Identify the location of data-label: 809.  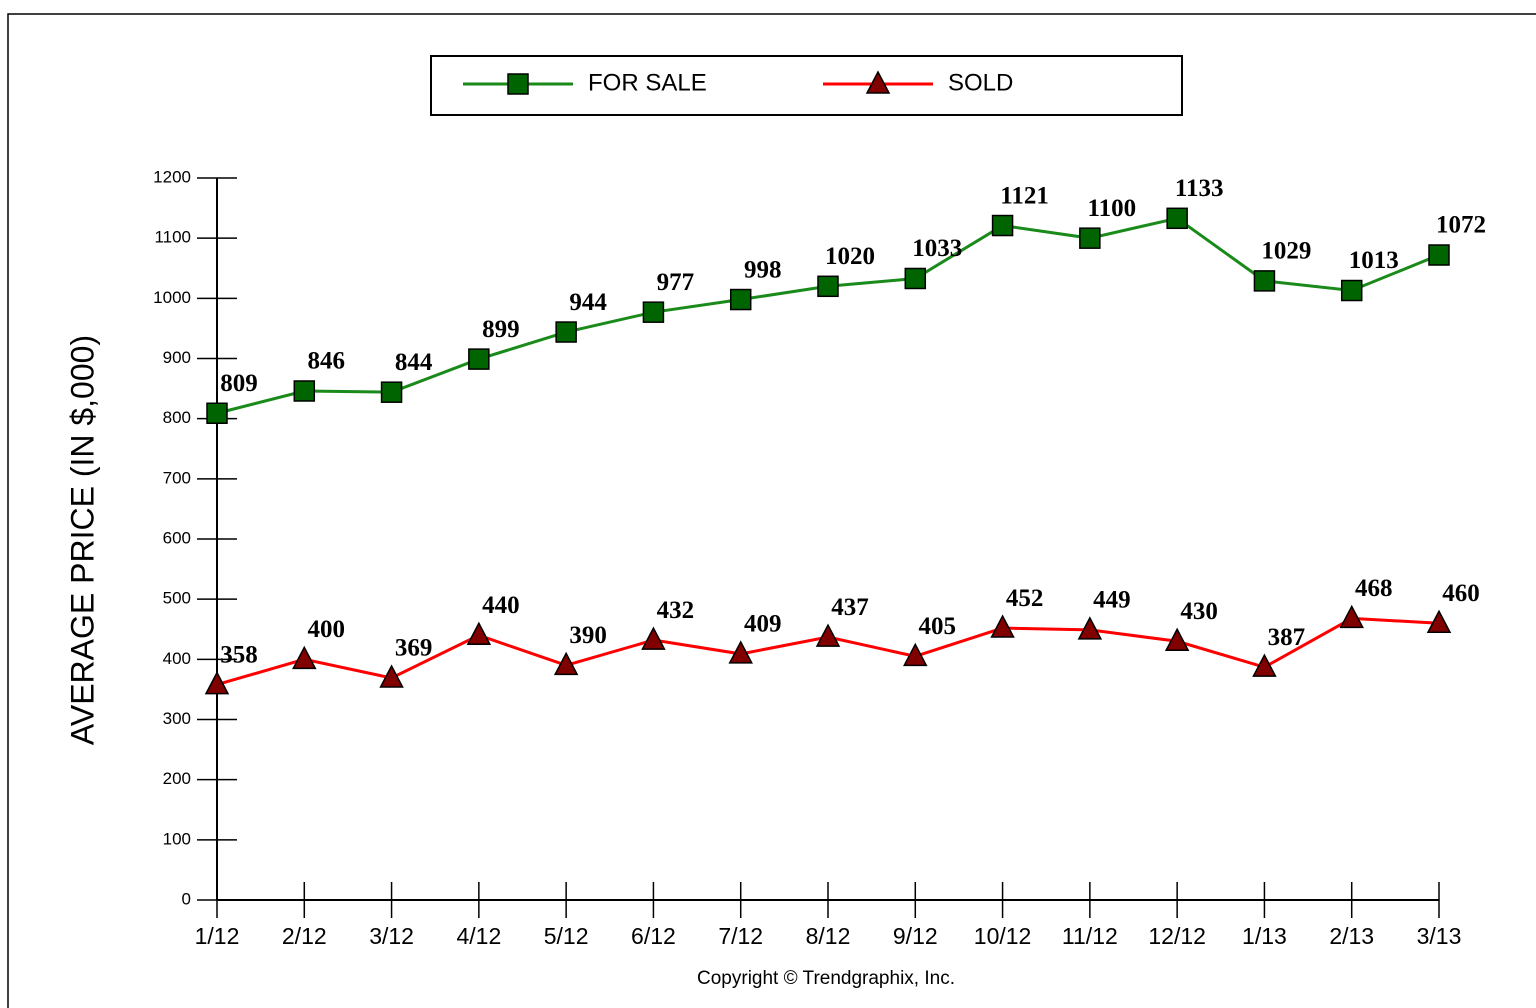
(239, 383).